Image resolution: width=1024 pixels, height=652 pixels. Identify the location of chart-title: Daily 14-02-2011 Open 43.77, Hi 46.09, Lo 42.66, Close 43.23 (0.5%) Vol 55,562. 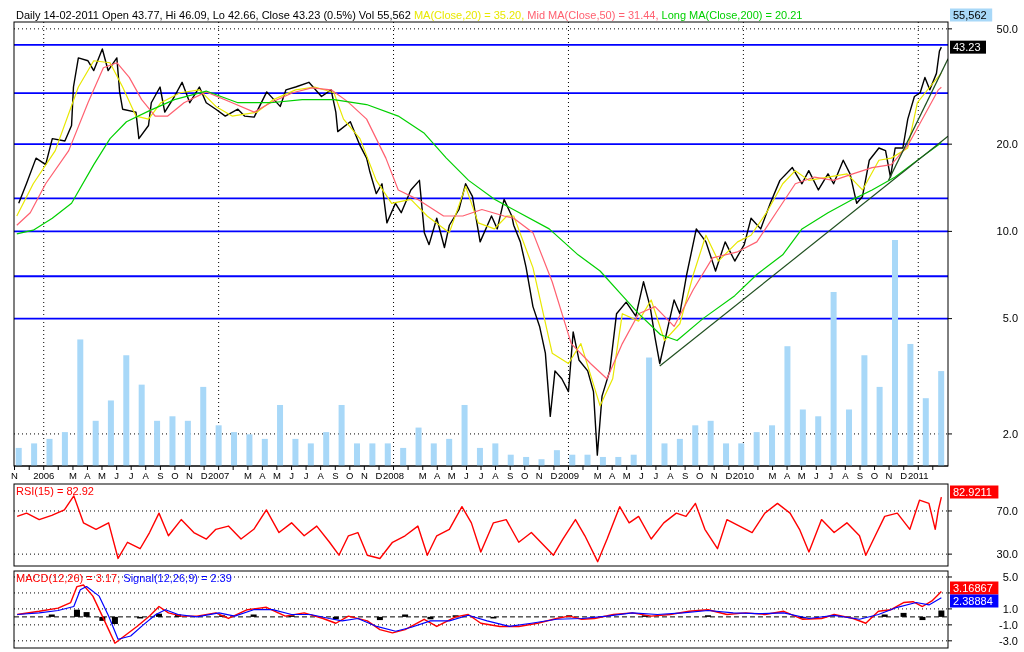
(215, 15).